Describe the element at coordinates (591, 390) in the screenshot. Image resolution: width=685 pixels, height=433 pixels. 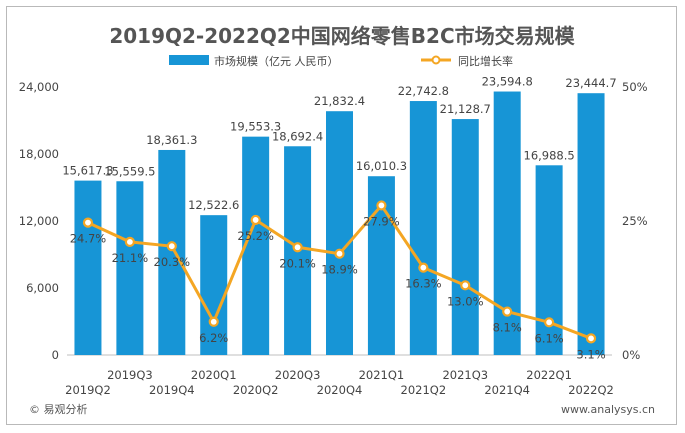
I see `x-axis-label: 2022Q2` at that location.